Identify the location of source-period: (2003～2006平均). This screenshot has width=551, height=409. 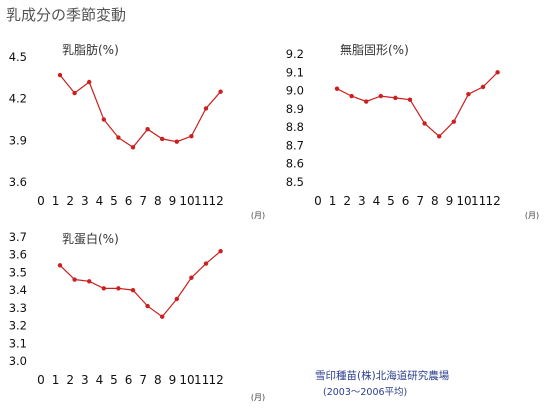
(365, 392).